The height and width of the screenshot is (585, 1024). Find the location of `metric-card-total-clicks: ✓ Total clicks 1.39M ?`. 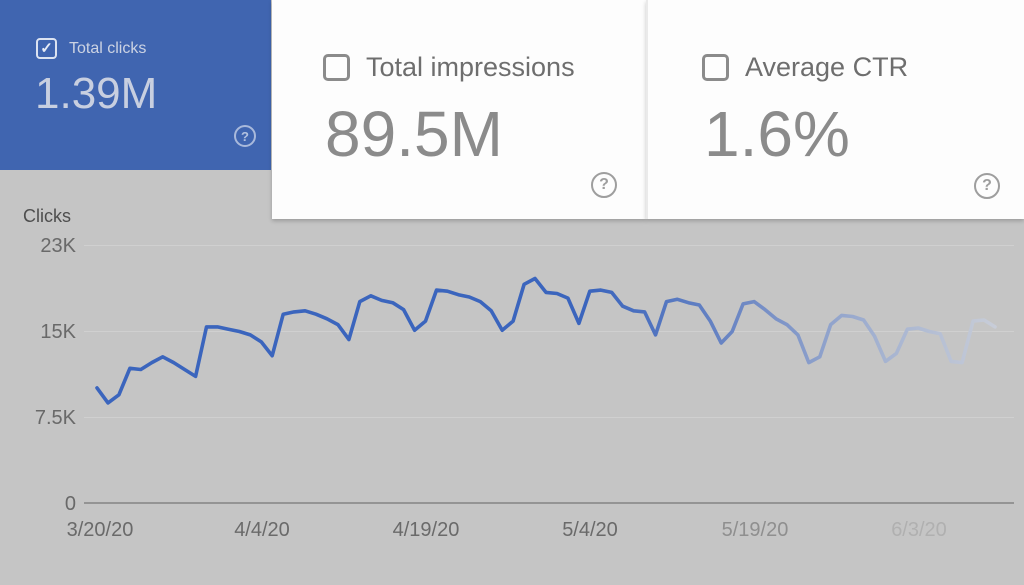

metric-card-total-clicks: ✓ Total clicks 1.39M ? is located at coordinates (135, 85).